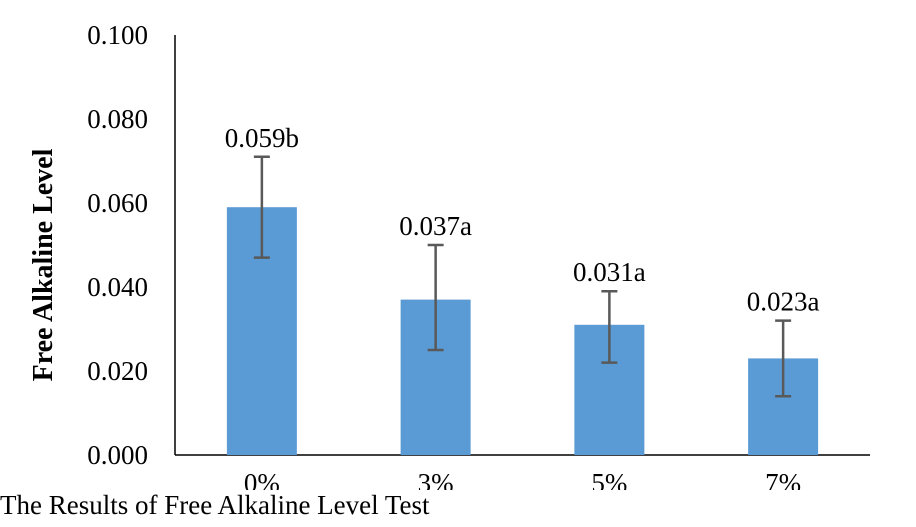  What do you see at coordinates (215, 505) in the screenshot?
I see `figure-caption: The Results of Free Alkaline Level Test` at bounding box center [215, 505].